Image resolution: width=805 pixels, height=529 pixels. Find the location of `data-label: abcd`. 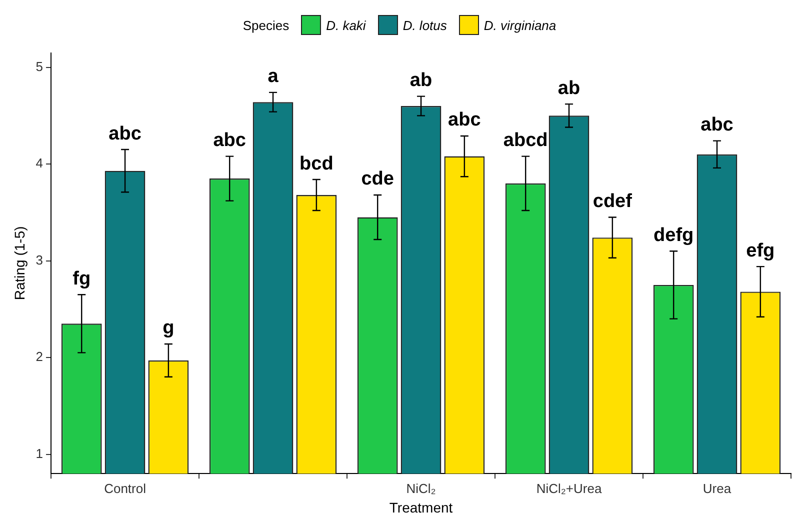

data-label: abcd is located at coordinates (525, 141).